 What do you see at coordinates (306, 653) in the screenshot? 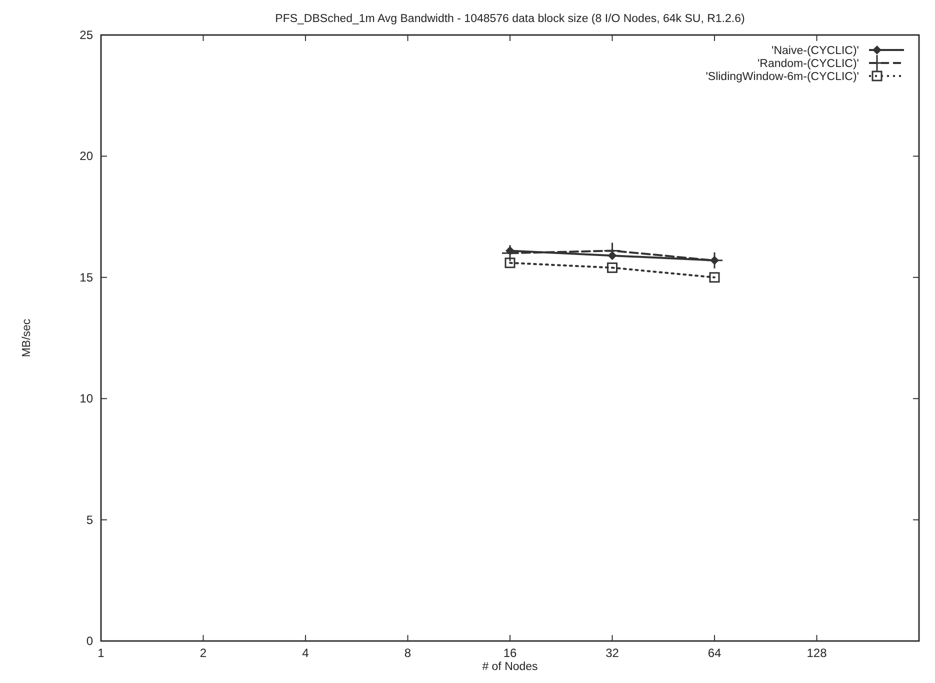
I see `x-tick-label: 4` at bounding box center [306, 653].